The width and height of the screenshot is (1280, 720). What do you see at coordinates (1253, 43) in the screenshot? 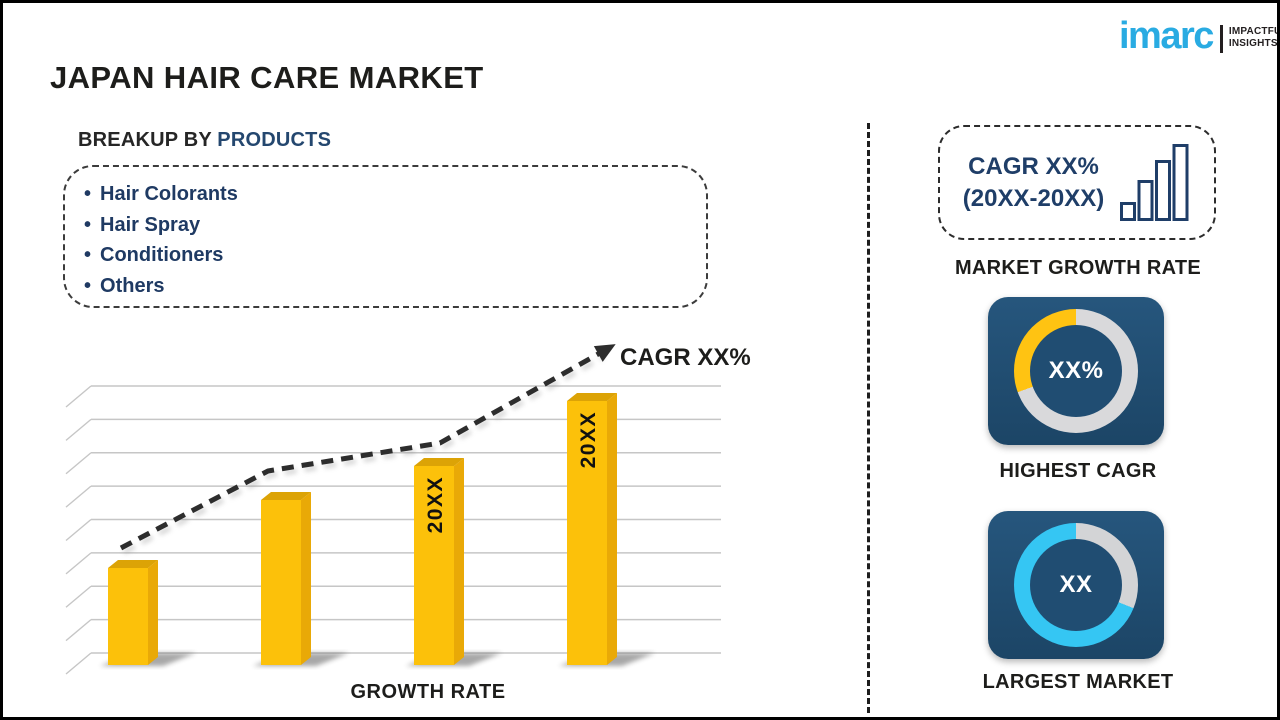
I see `logo-tagline-line2: INSIGHTS` at bounding box center [1253, 43].